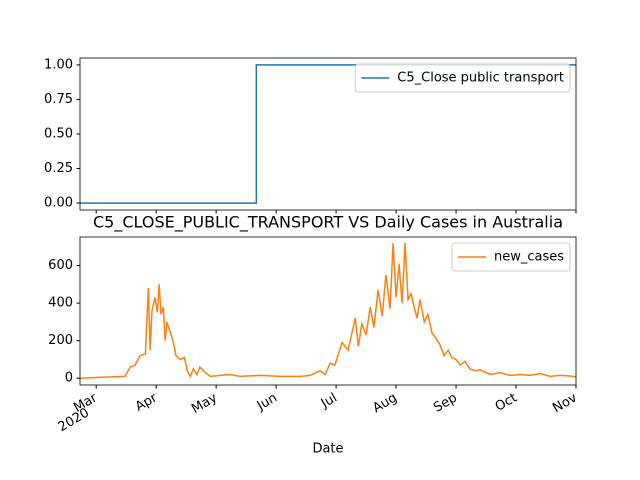 Image resolution: width=640 pixels, height=480 pixels. What do you see at coordinates (58, 168) in the screenshot?
I see `y-tick-label: 0.25` at bounding box center [58, 168].